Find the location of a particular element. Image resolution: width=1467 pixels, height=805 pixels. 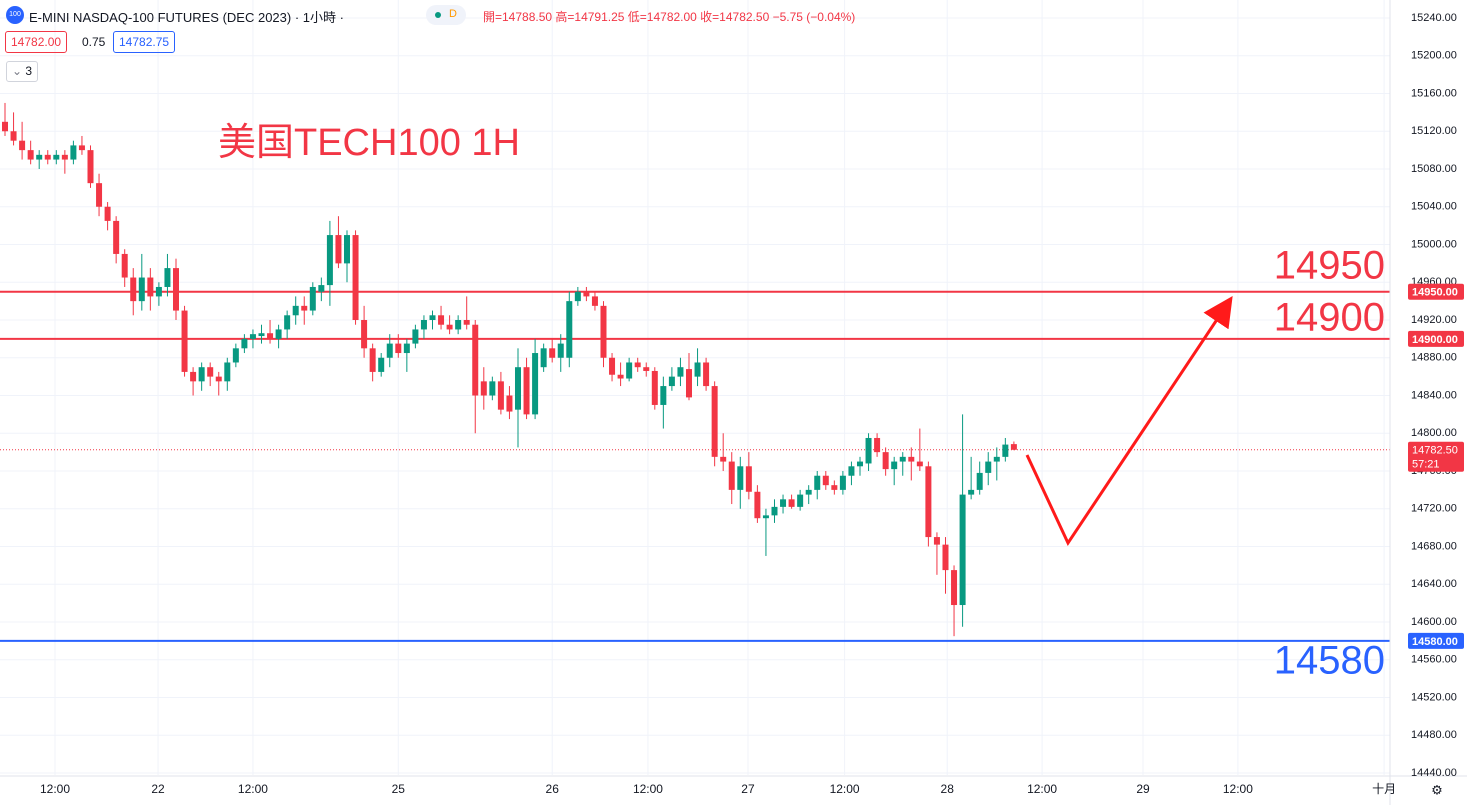

level-label: 14950 is located at coordinates (1329, 265).